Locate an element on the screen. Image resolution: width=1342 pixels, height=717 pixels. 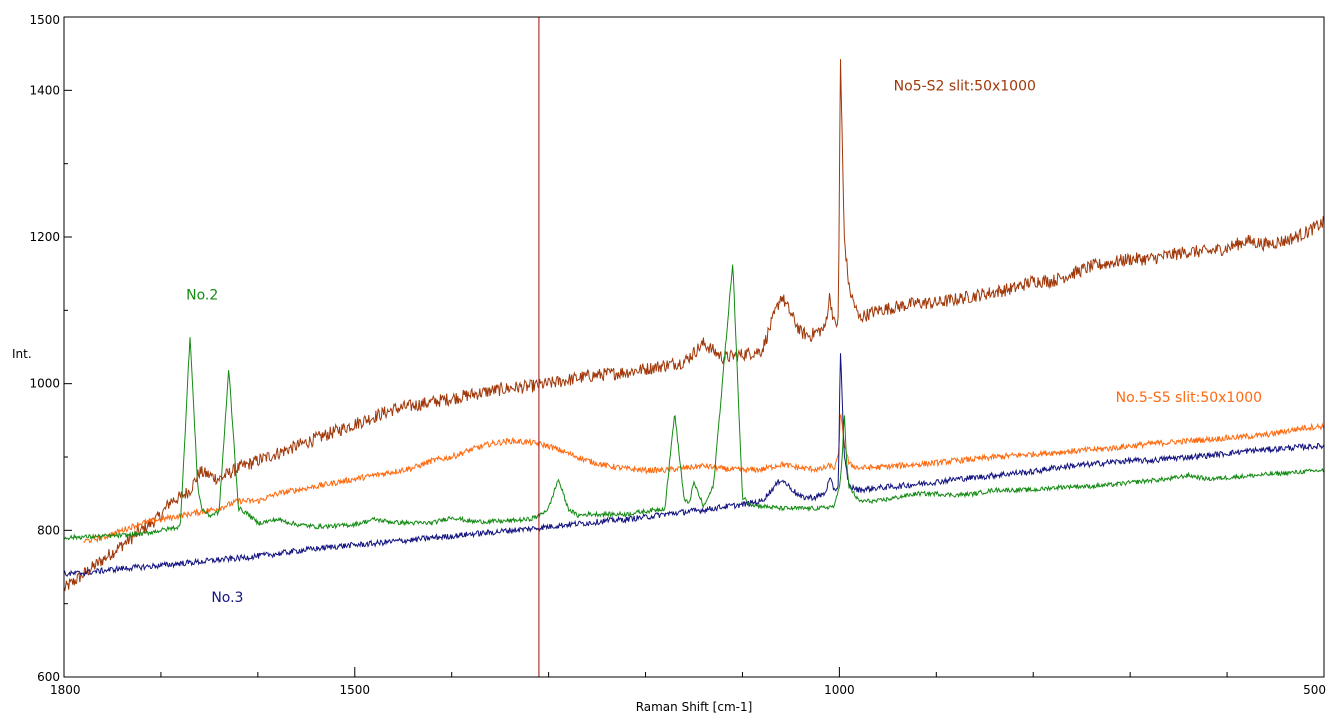
series-label: No.2 is located at coordinates (202, 295).